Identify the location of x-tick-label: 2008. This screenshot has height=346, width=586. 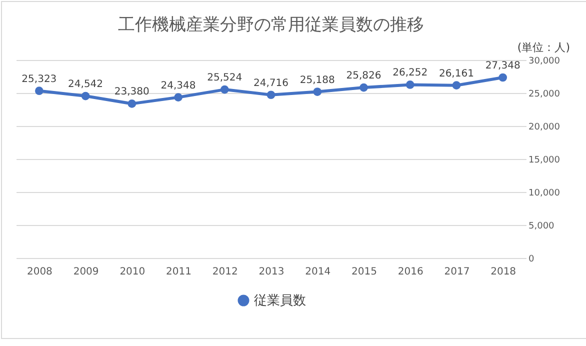
(39, 272).